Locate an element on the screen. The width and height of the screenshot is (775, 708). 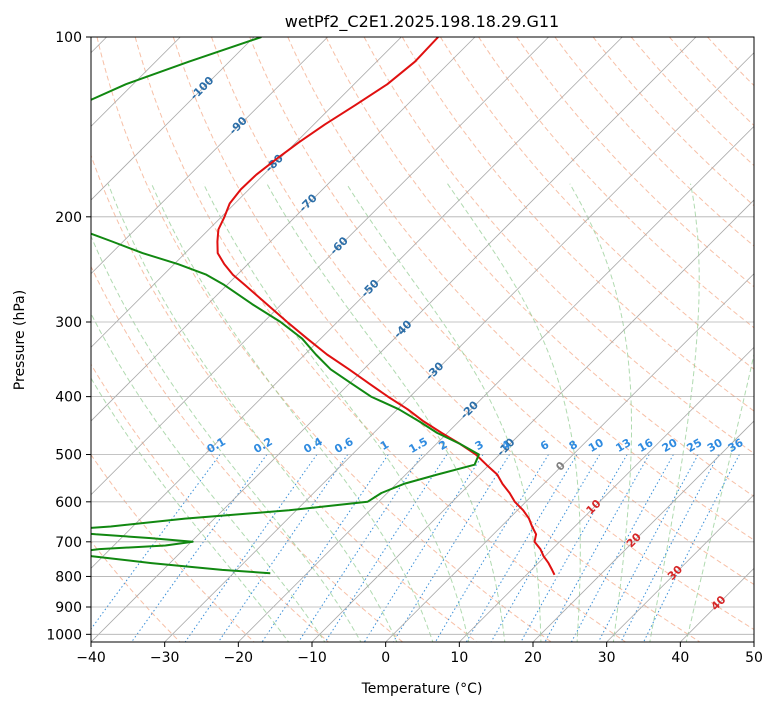
y-tick-label: 800 is located at coordinates (68, 577).